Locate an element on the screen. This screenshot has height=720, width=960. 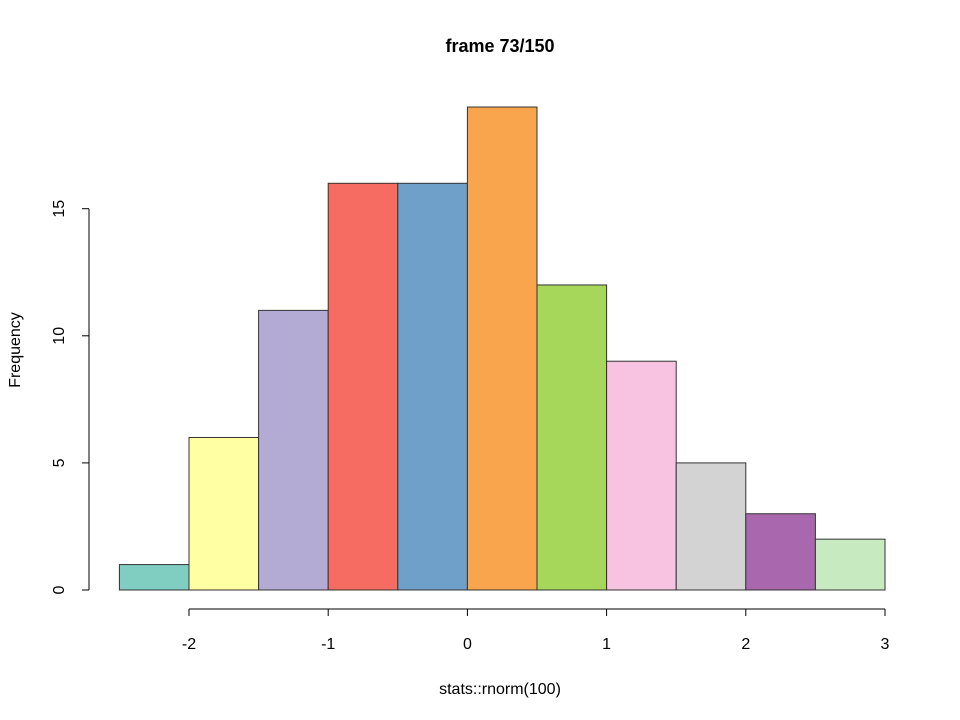
chart-title: frame 73/150 is located at coordinates (499, 46).